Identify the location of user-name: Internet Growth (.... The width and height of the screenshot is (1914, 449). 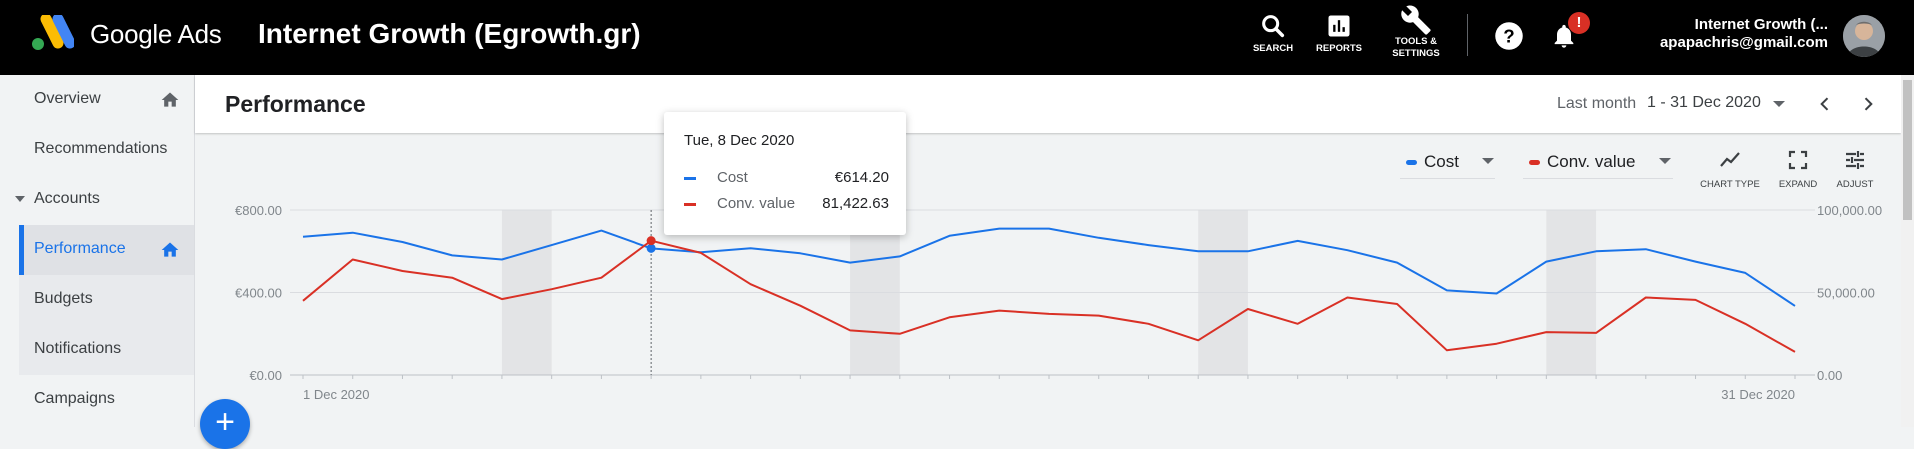
(1761, 24).